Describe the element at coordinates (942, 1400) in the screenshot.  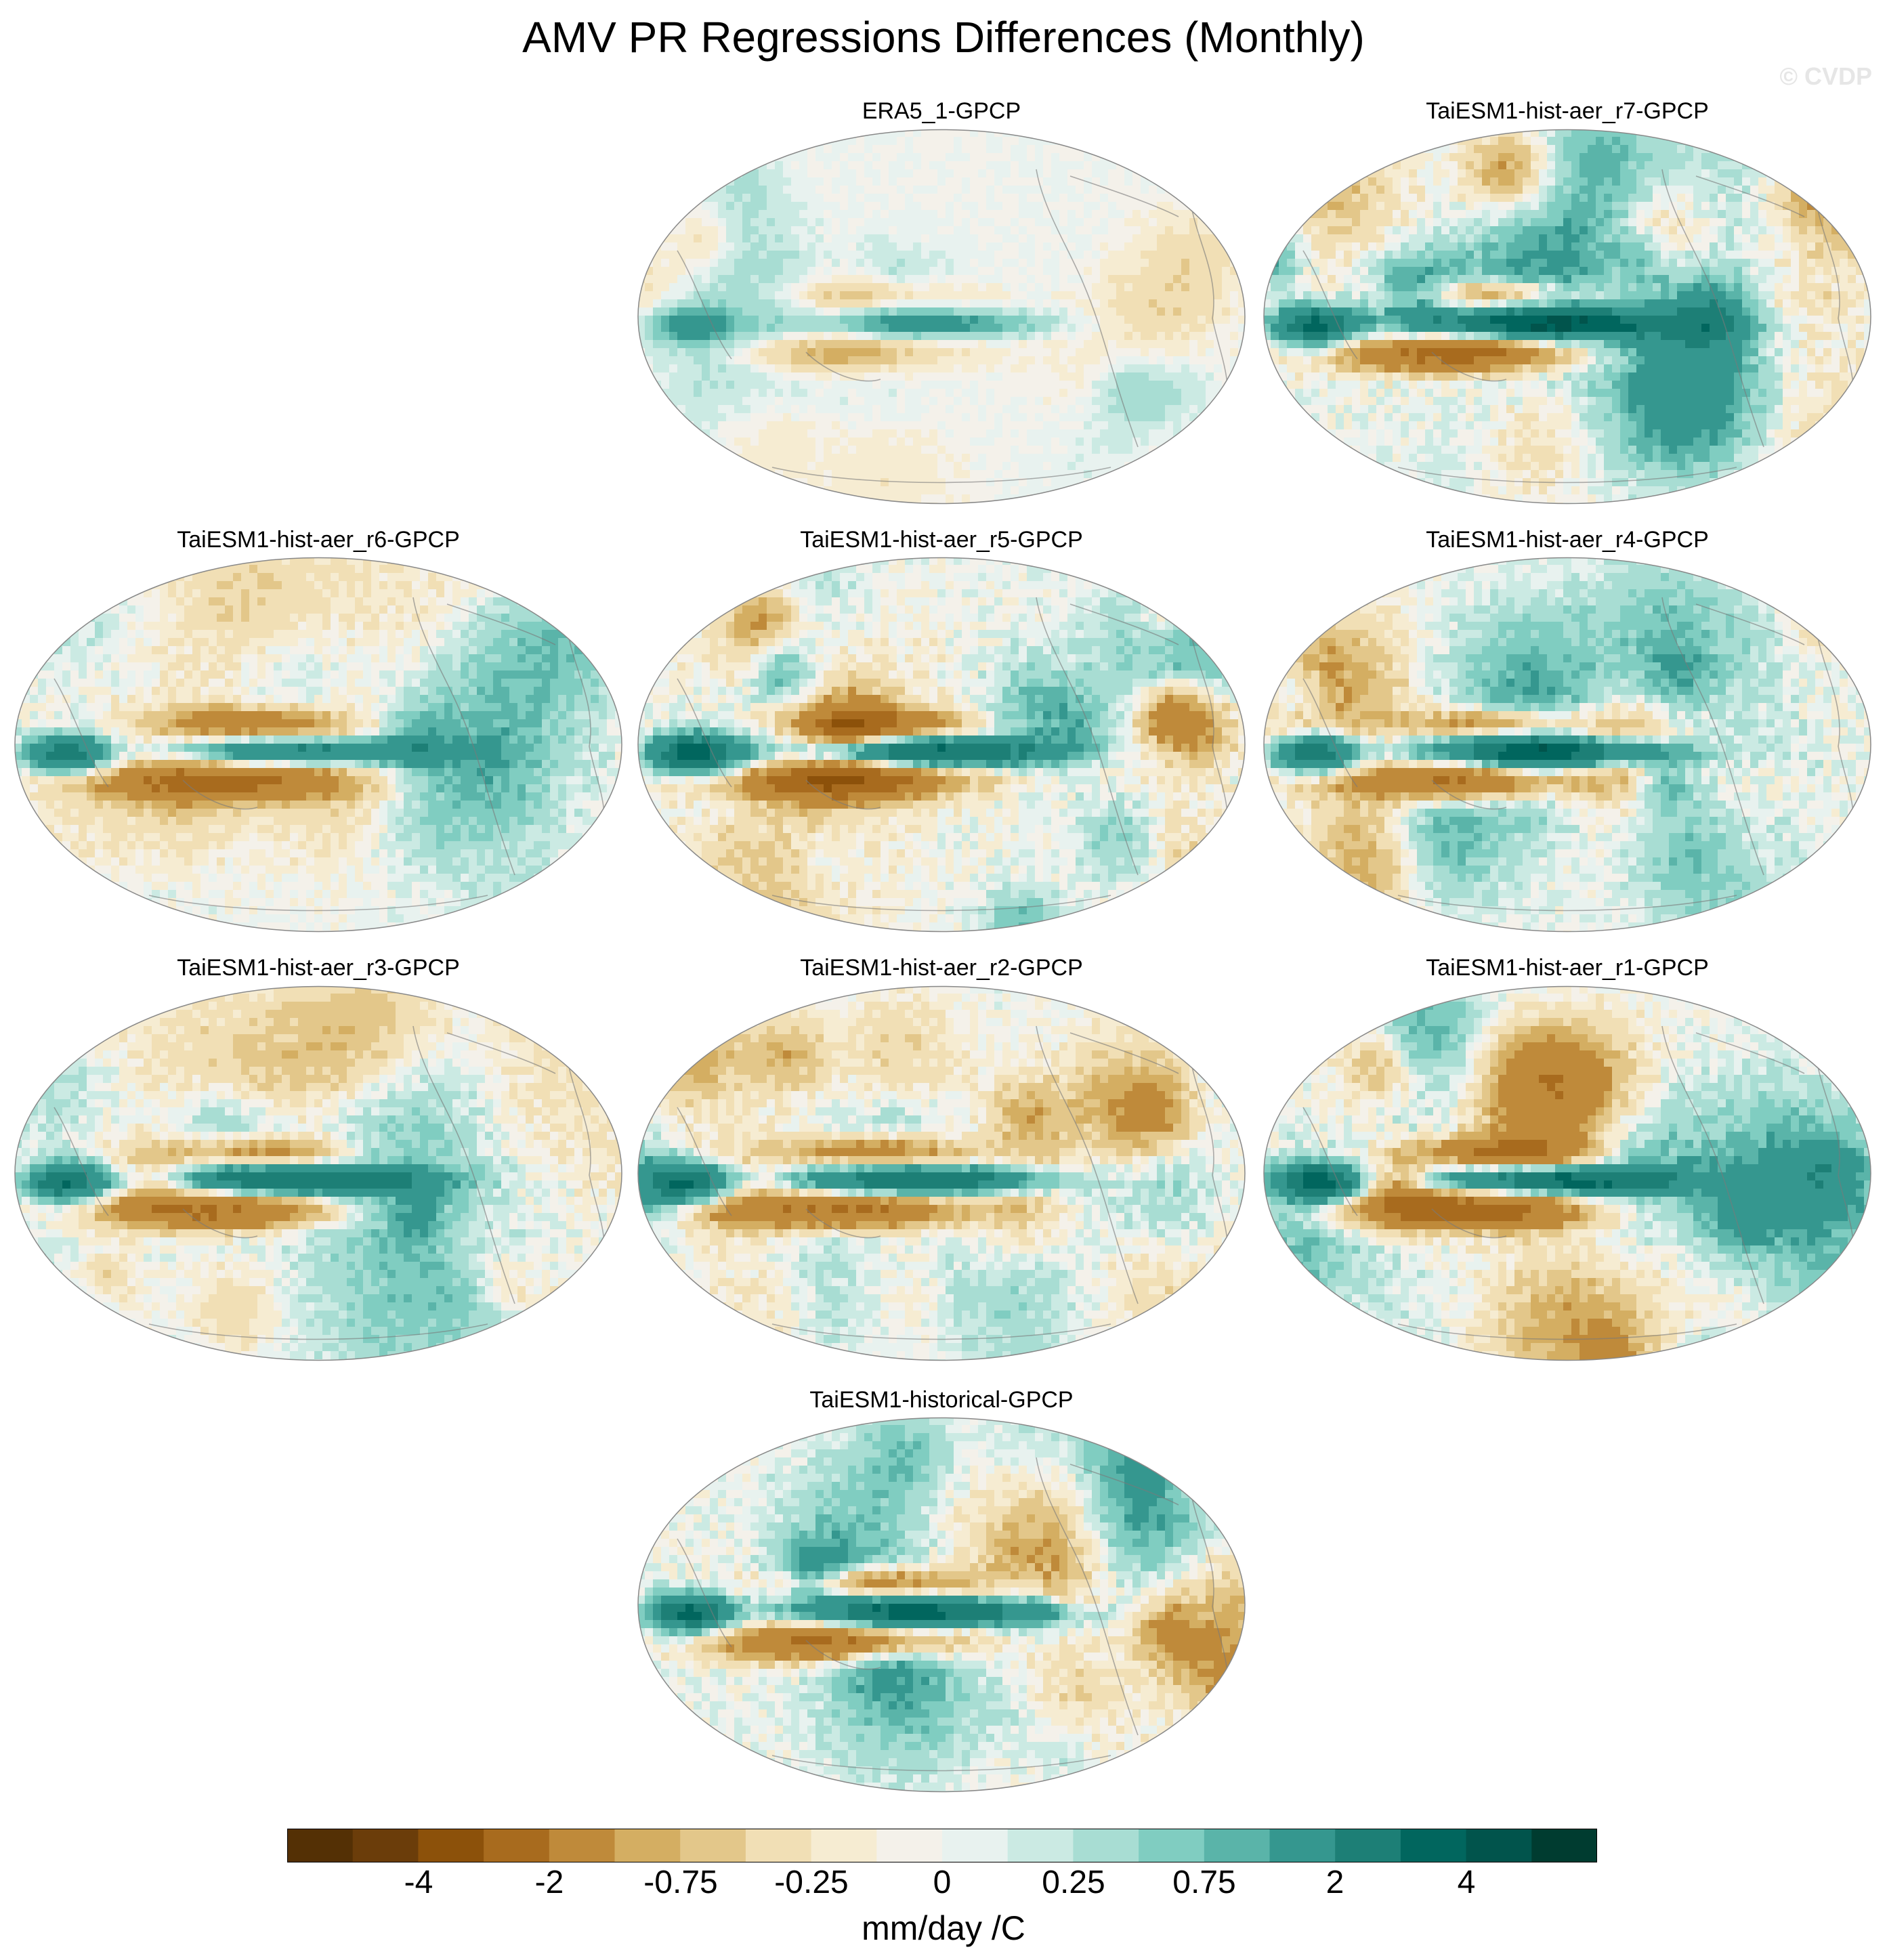
I see `panel-title-historical: TaiESM1-historical-GPCP` at that location.